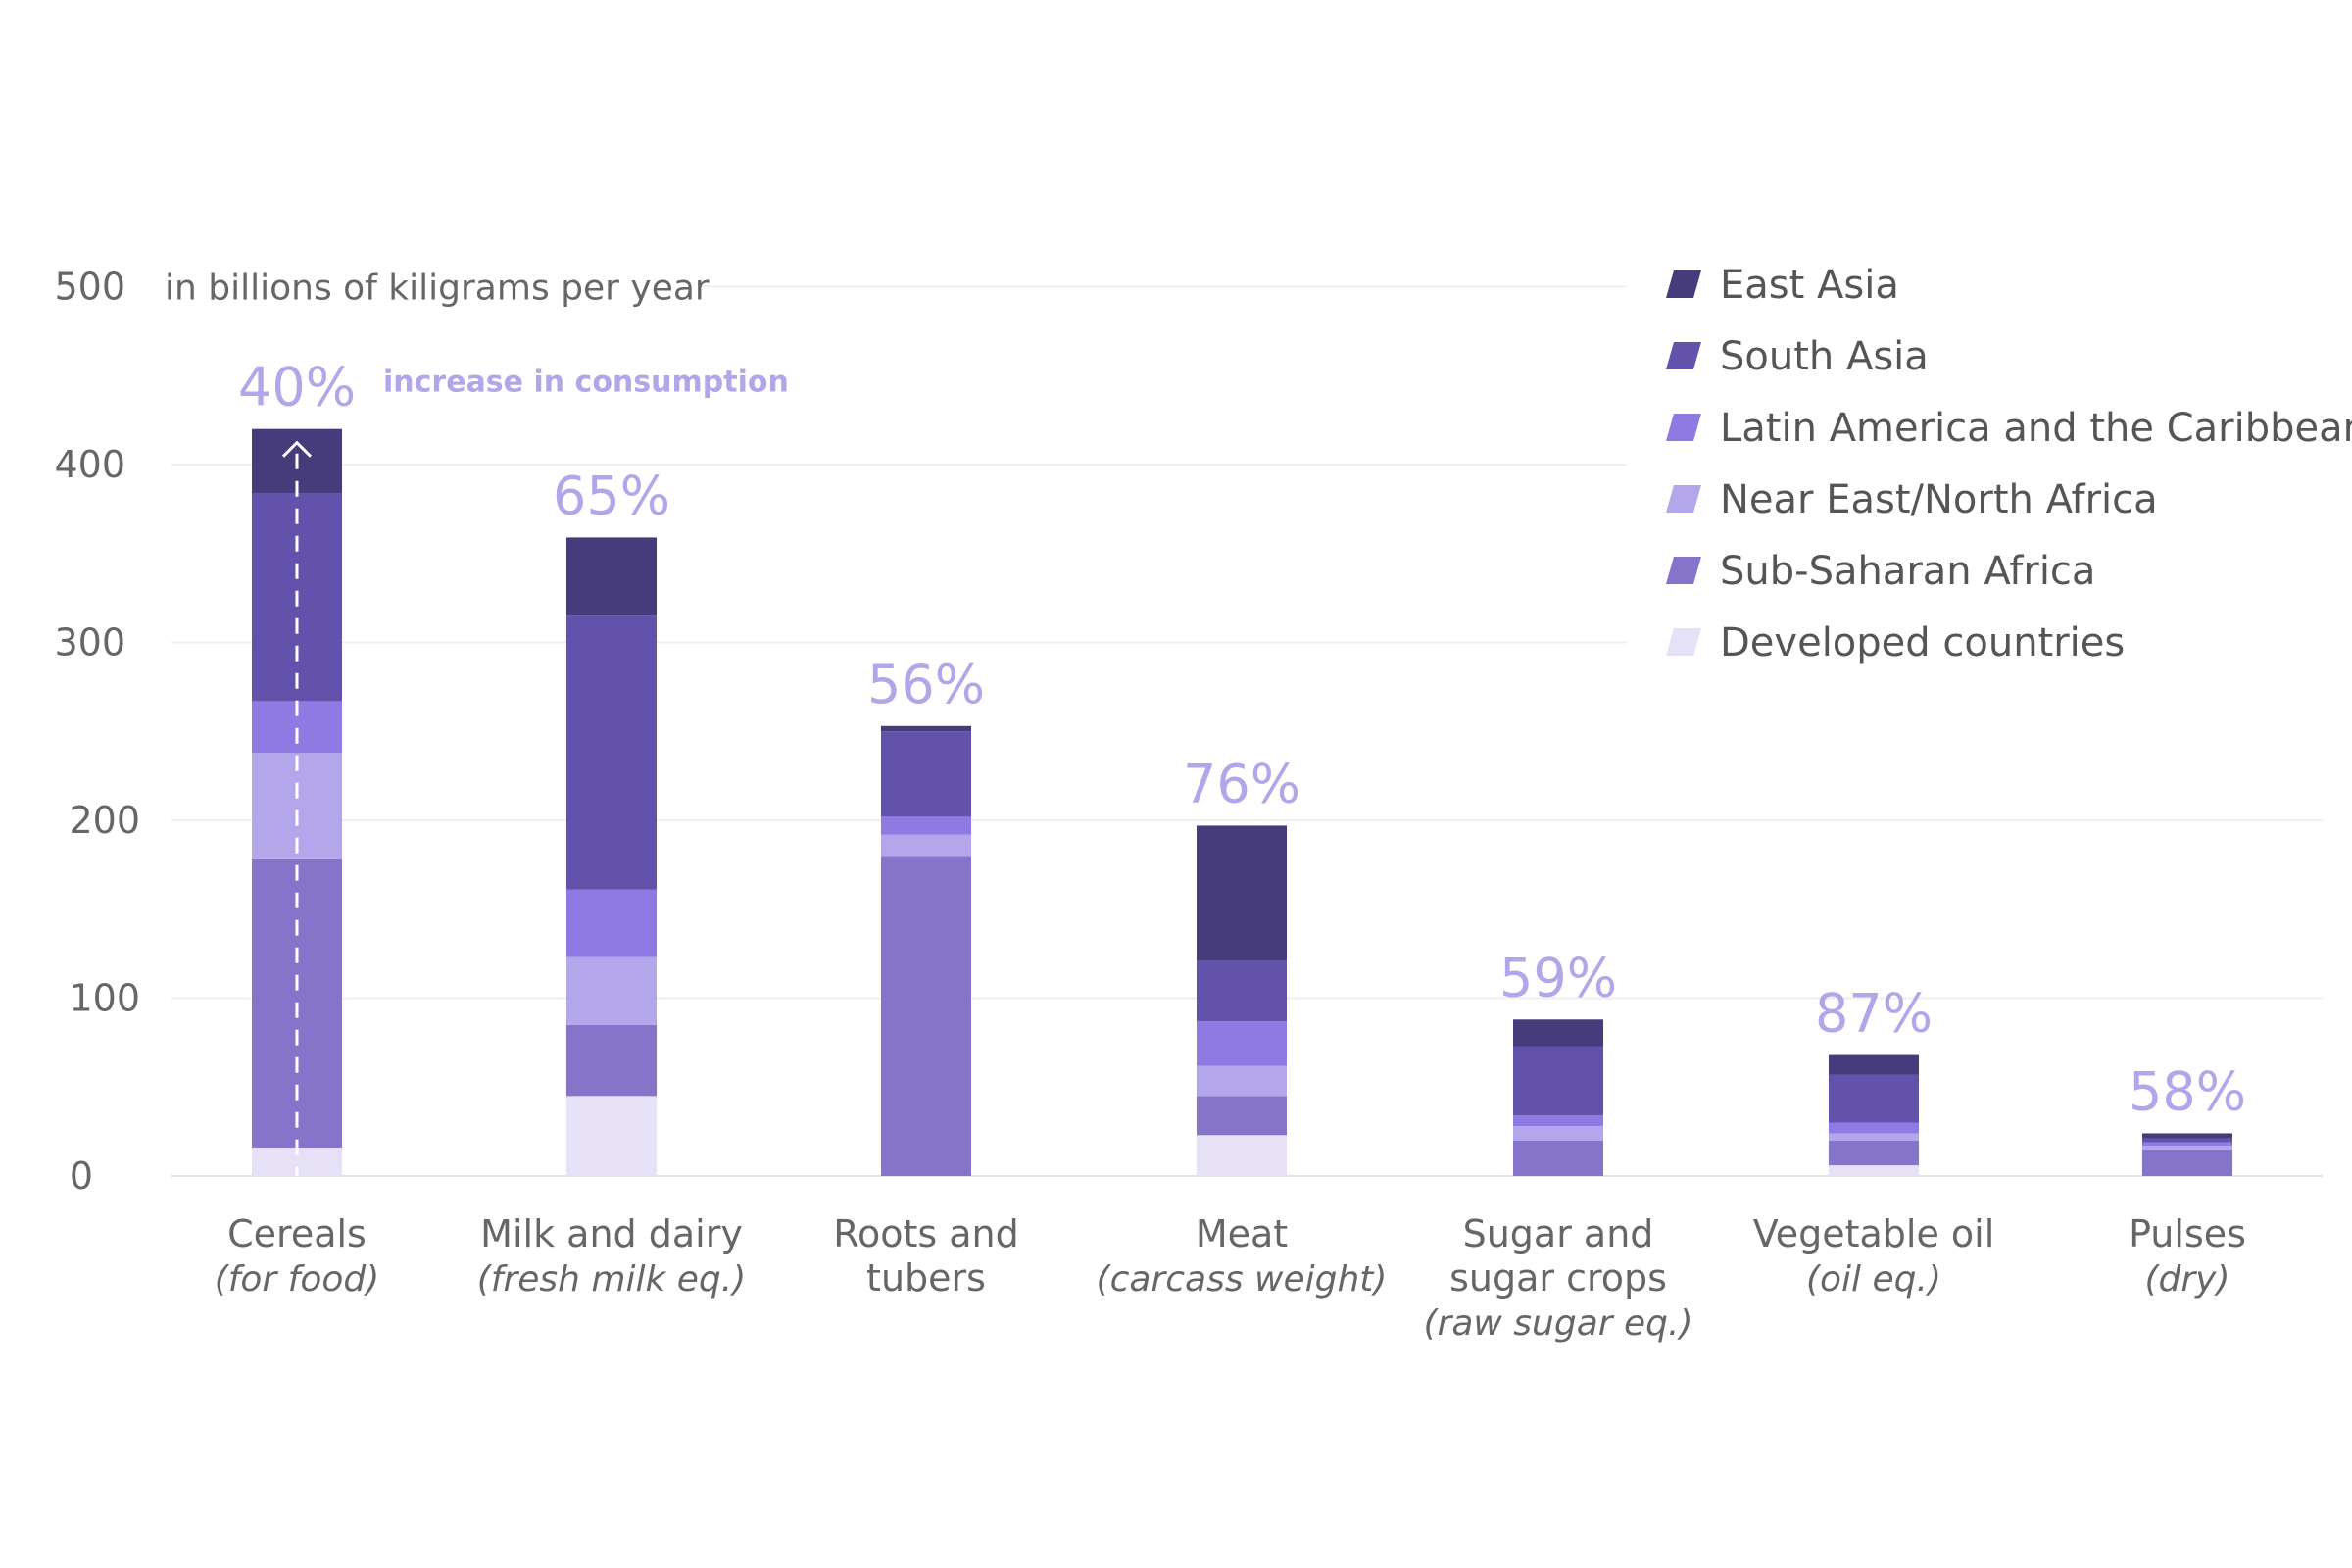  I want to click on increase-percent-label: 40%, so click(297, 387).